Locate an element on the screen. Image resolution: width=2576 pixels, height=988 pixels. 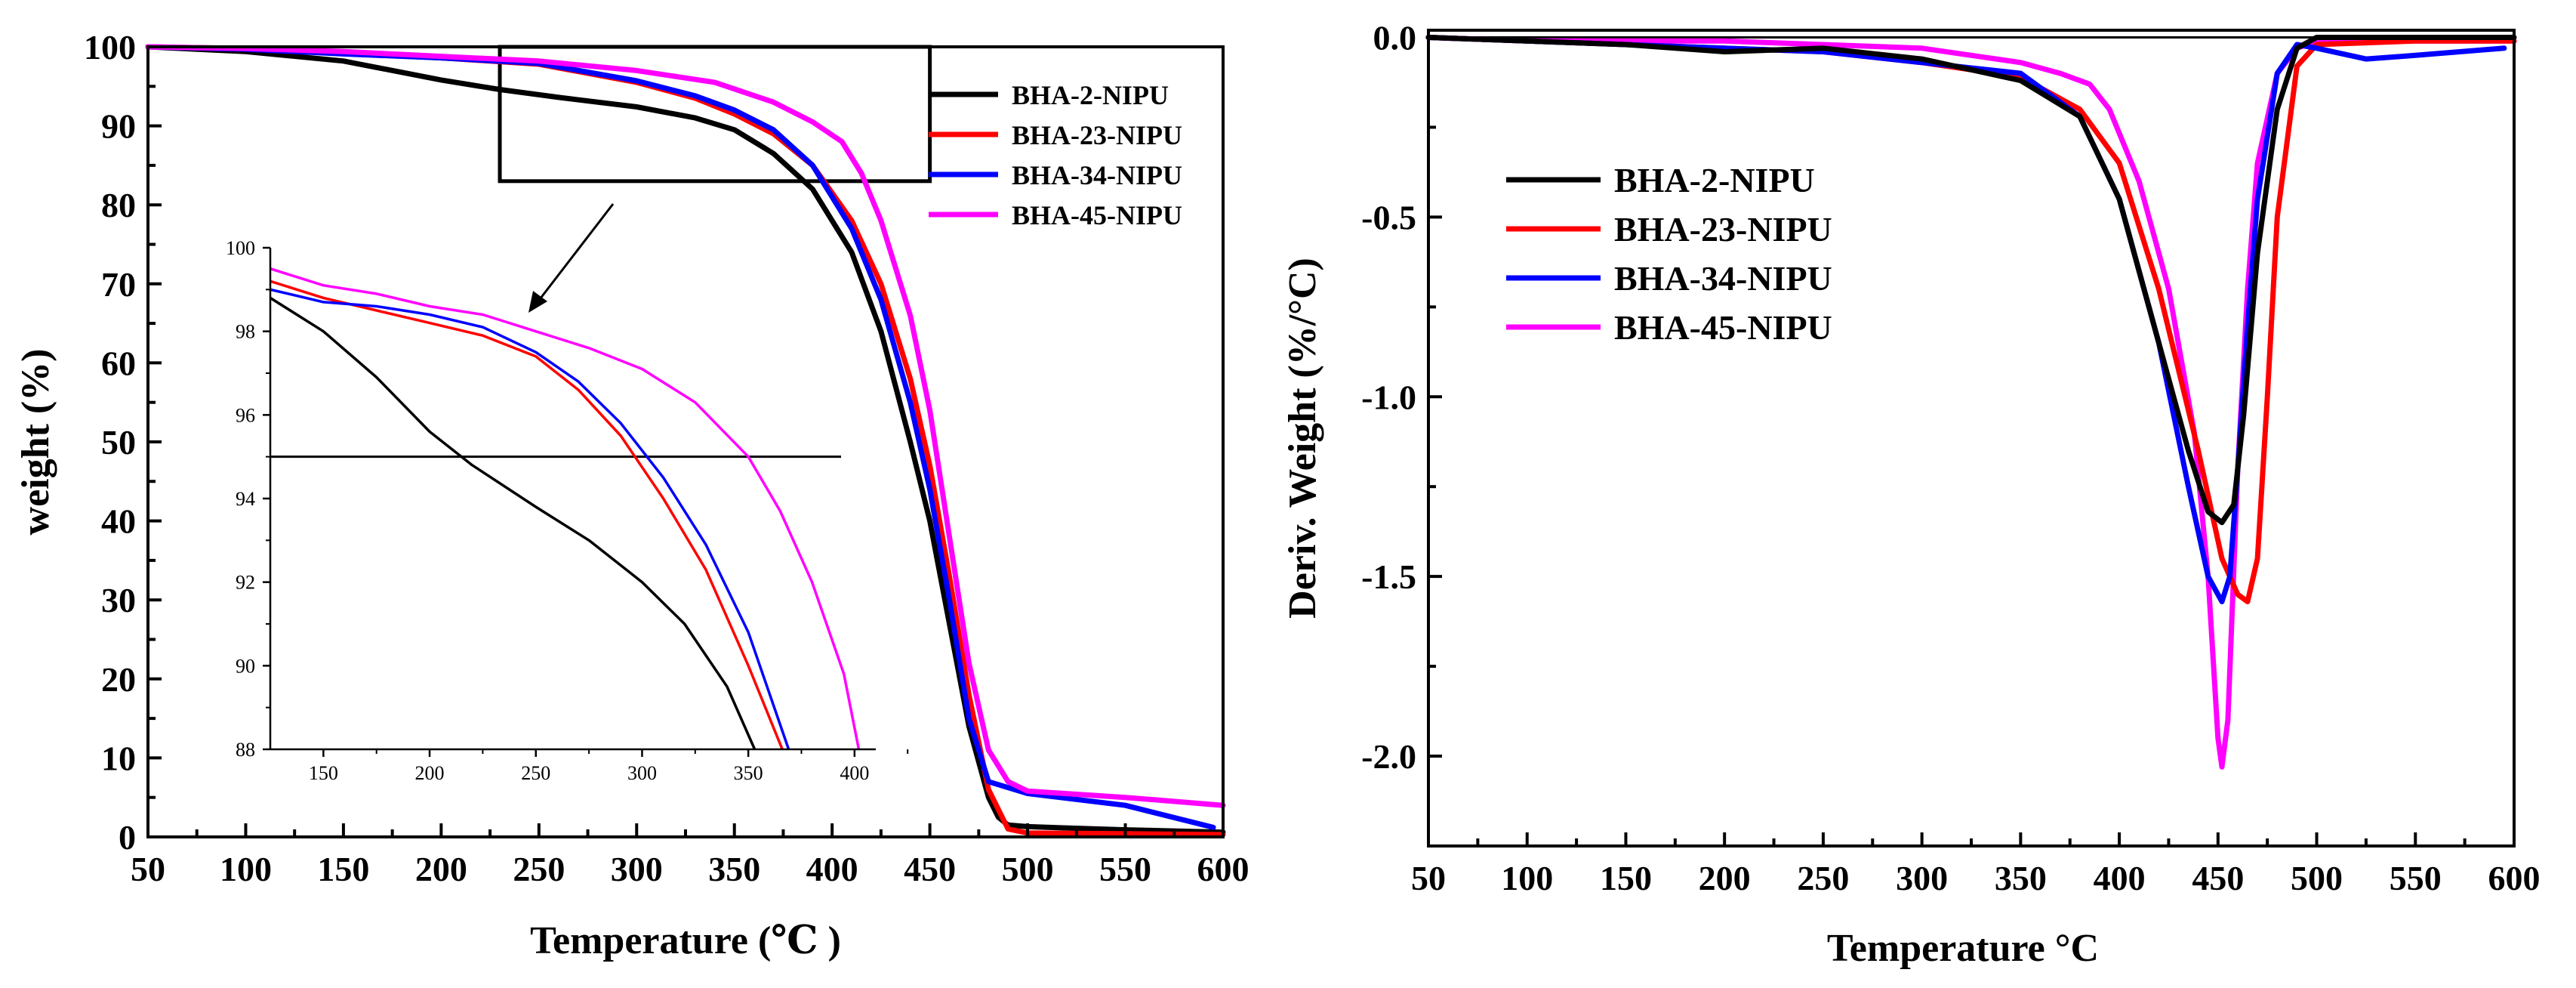
inset-x-tick-label: 250 is located at coordinates (535, 773).